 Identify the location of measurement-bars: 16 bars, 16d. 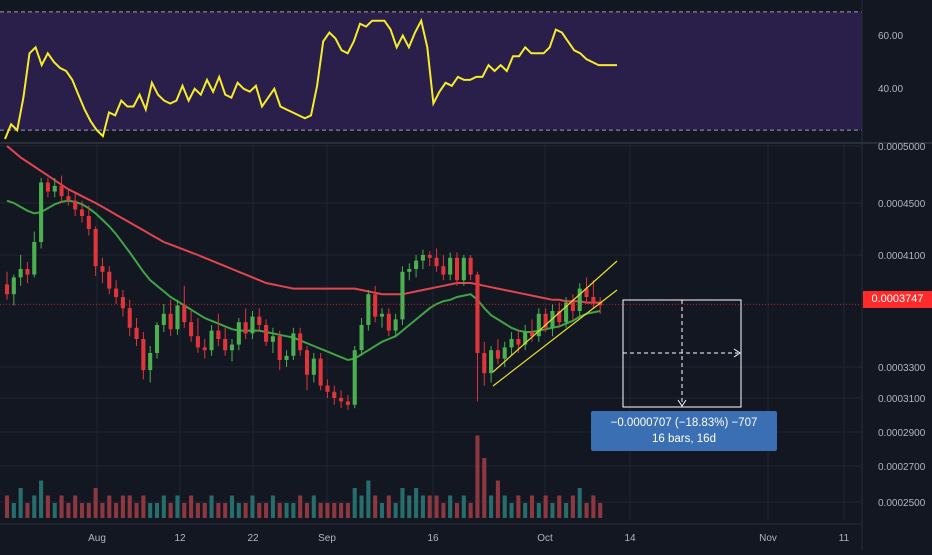
(684, 439).